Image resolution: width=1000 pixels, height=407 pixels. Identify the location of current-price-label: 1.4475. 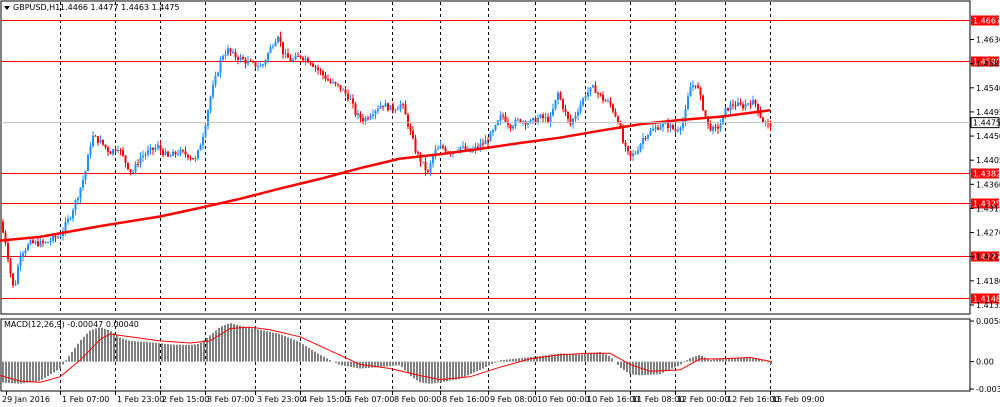
(986, 123).